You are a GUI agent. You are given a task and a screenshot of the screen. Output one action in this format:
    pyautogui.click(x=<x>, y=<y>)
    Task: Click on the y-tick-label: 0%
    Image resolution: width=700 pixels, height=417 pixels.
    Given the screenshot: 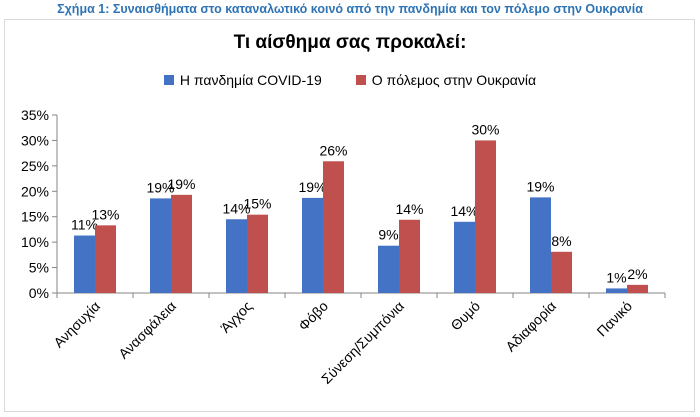 What is the action you would take?
    pyautogui.click(x=39, y=293)
    